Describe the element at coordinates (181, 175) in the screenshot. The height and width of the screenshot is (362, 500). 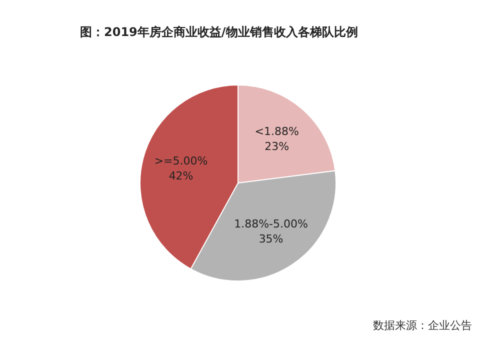
I see `data-label: 42%` at that location.